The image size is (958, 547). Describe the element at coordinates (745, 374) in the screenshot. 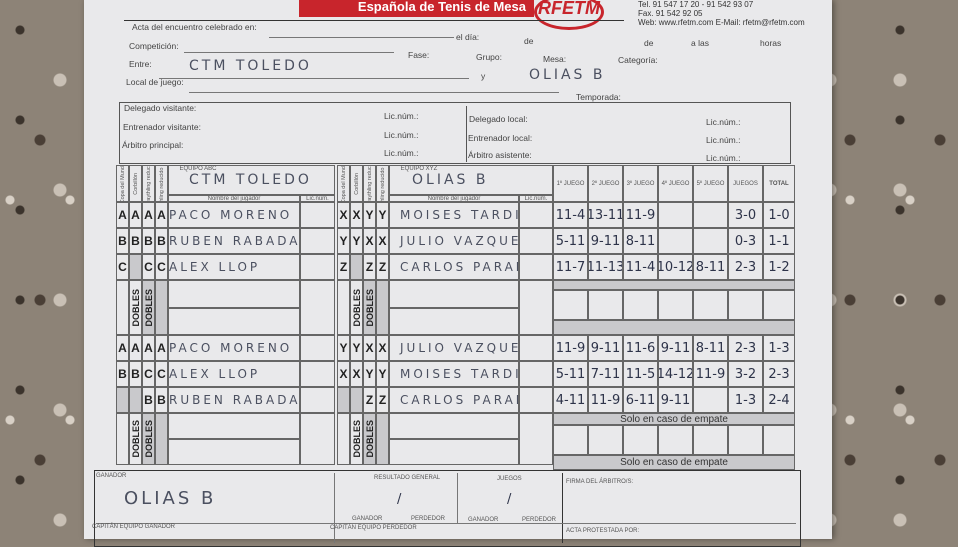

I see `juegos-score-text: 3-2` at that location.